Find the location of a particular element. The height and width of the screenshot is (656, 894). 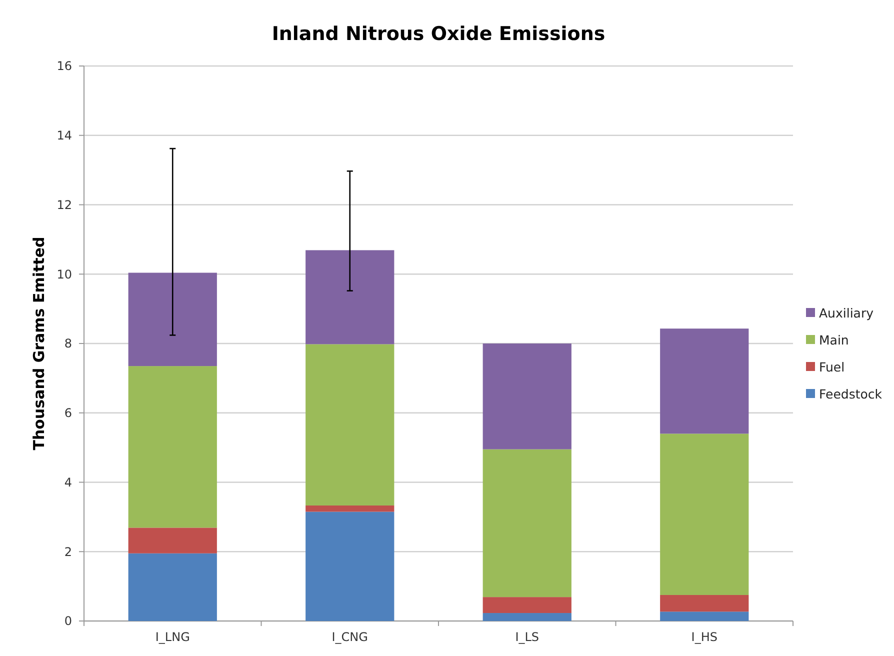

y-tick-label: 6 is located at coordinates (68, 413).